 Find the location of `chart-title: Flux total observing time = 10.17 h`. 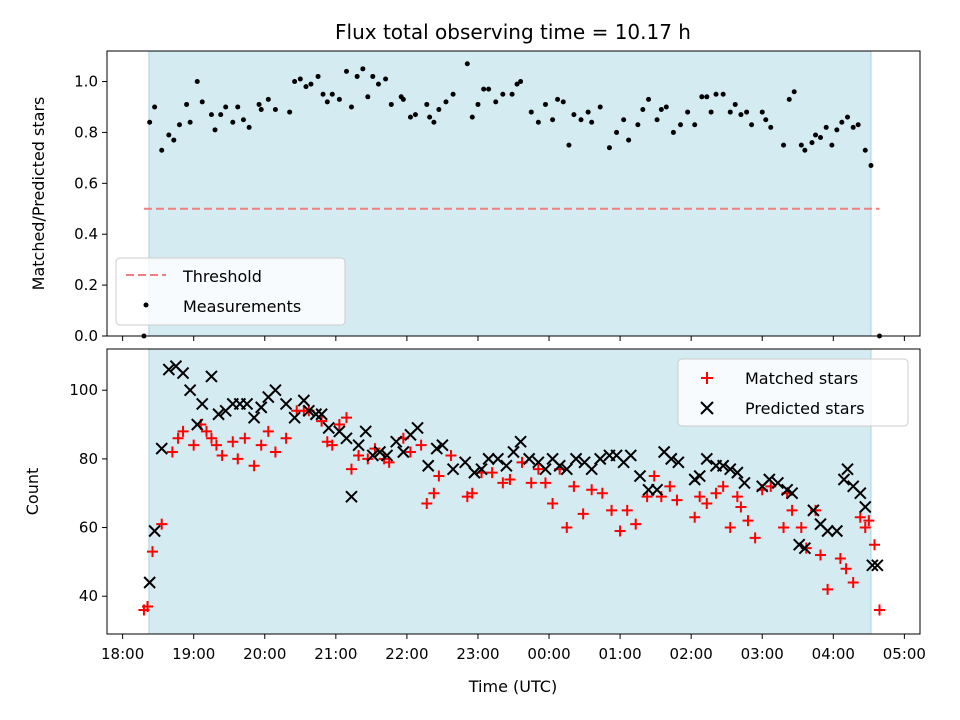

chart-title: Flux total observing time = 10.17 h is located at coordinates (513, 32).